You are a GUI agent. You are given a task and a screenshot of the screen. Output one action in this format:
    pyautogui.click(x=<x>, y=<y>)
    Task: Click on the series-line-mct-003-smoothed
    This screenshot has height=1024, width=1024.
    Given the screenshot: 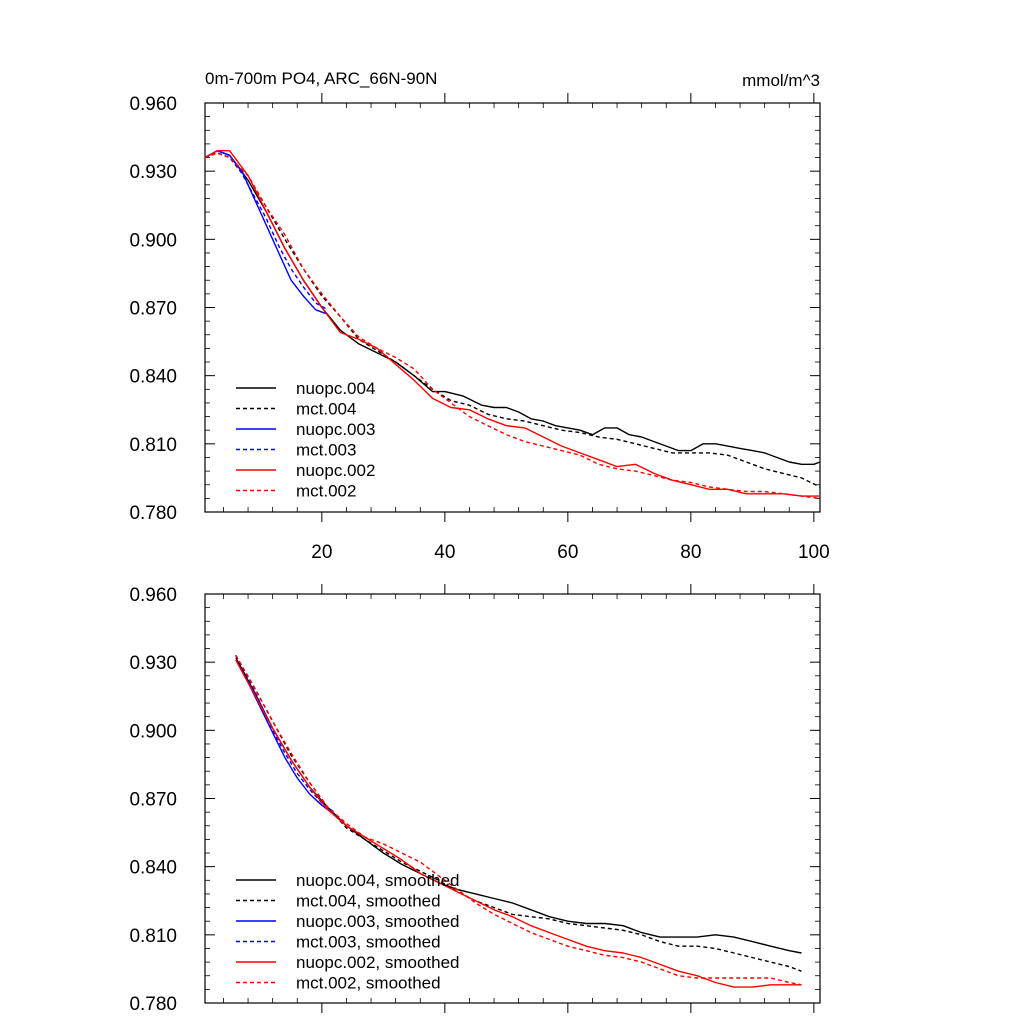 What is the action you would take?
    pyautogui.click(x=285, y=733)
    